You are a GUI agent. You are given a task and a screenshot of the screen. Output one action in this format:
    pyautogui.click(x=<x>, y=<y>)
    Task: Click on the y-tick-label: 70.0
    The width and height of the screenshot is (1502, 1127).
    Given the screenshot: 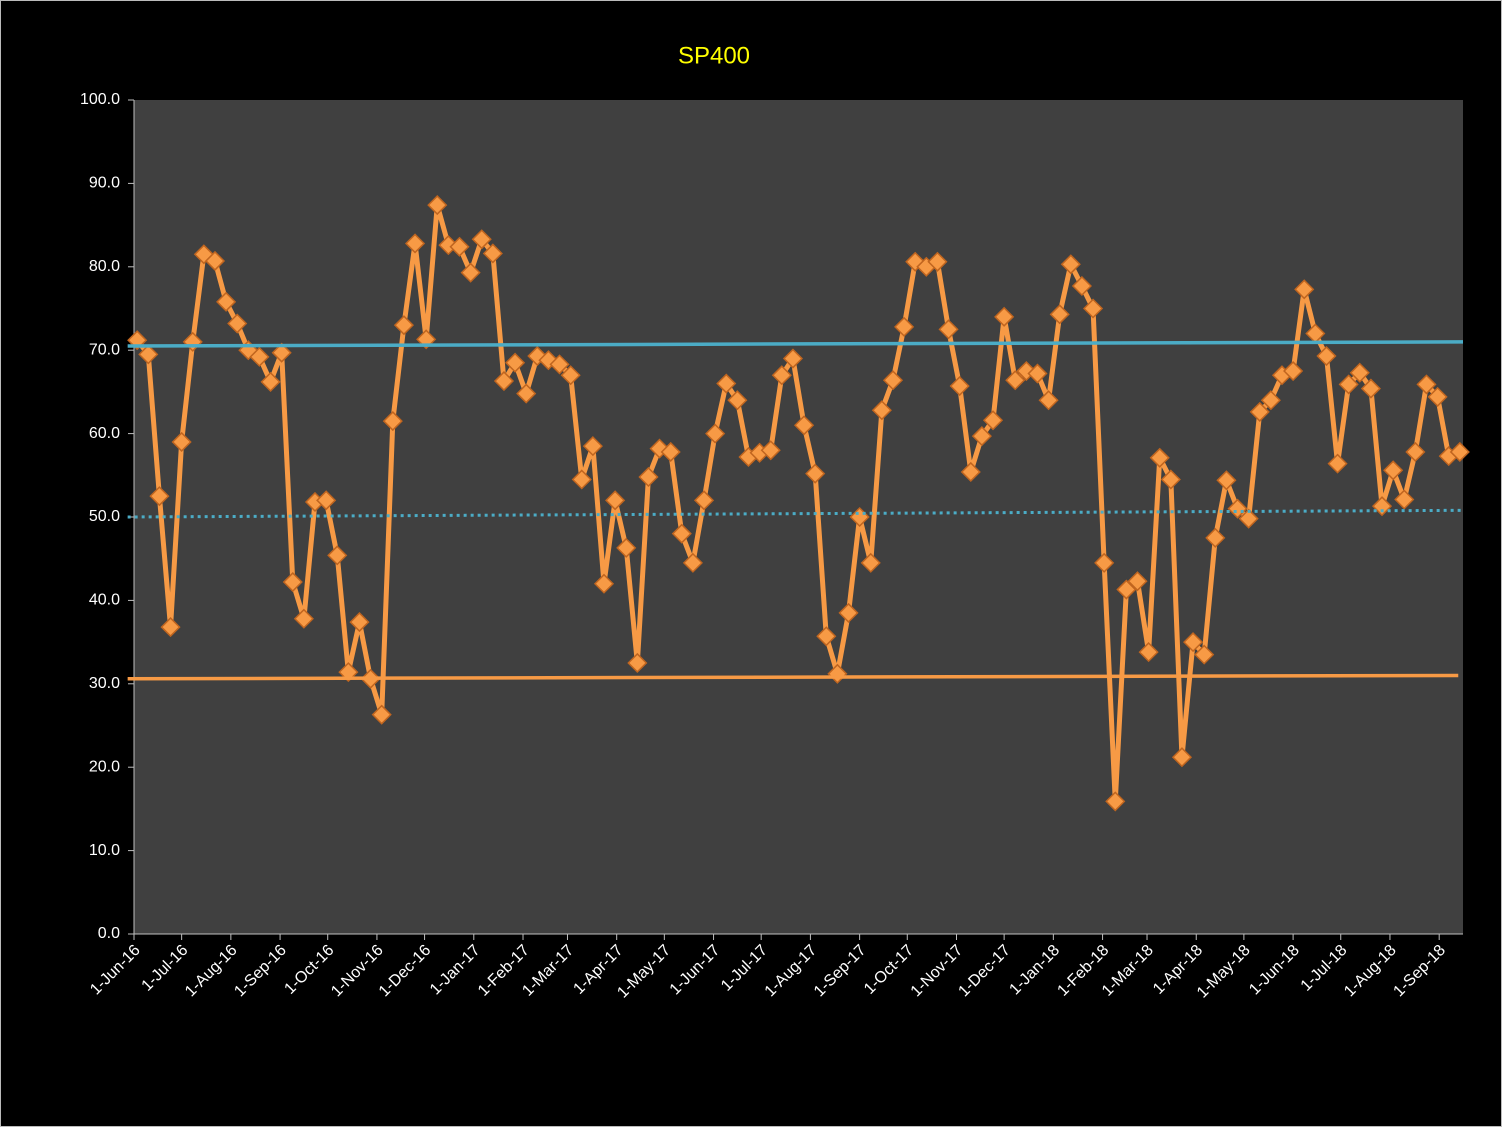 What is the action you would take?
    pyautogui.click(x=104, y=349)
    